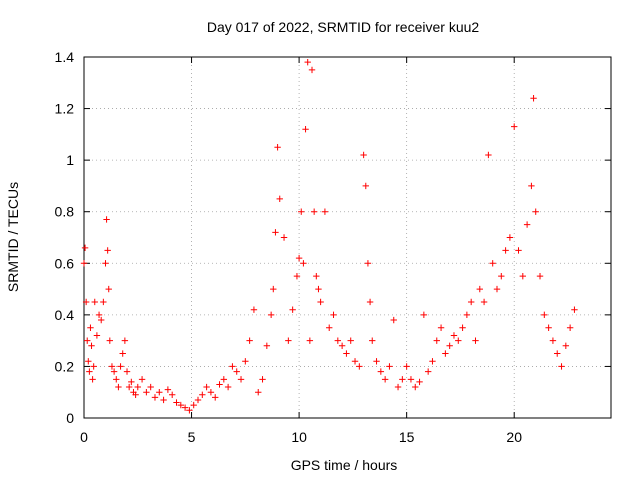 The height and width of the screenshot is (480, 640). What do you see at coordinates (13, 237) in the screenshot?
I see `y-axis-label: SRMTID / TECUs` at bounding box center [13, 237].